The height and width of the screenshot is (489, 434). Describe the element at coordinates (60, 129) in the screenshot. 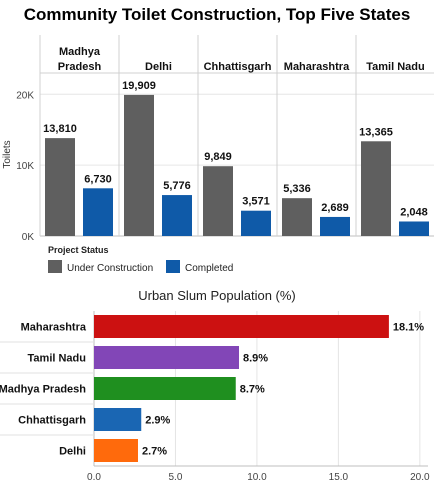

I see `bar-value-label: 13,810` at that location.